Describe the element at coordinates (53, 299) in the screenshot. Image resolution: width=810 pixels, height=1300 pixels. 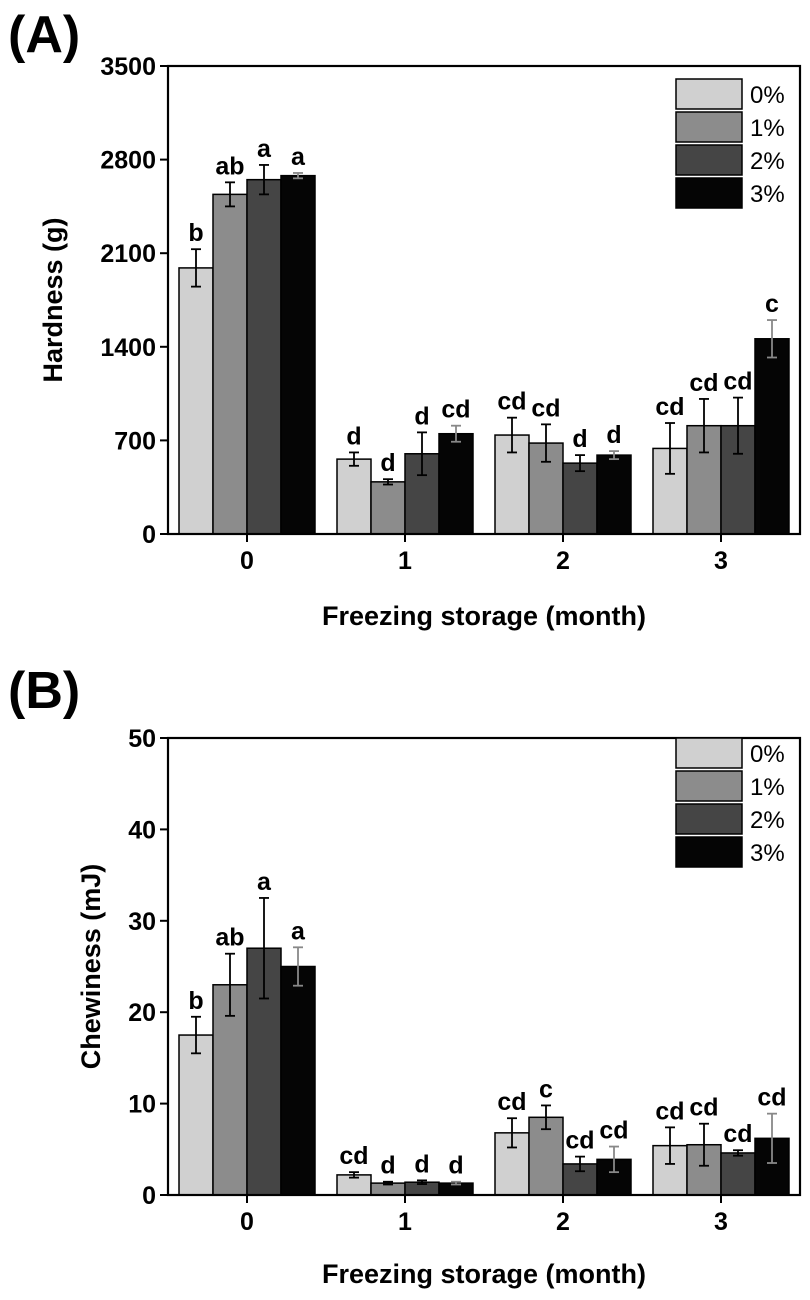
I see `y-axis-title: Hardness (g)` at that location.